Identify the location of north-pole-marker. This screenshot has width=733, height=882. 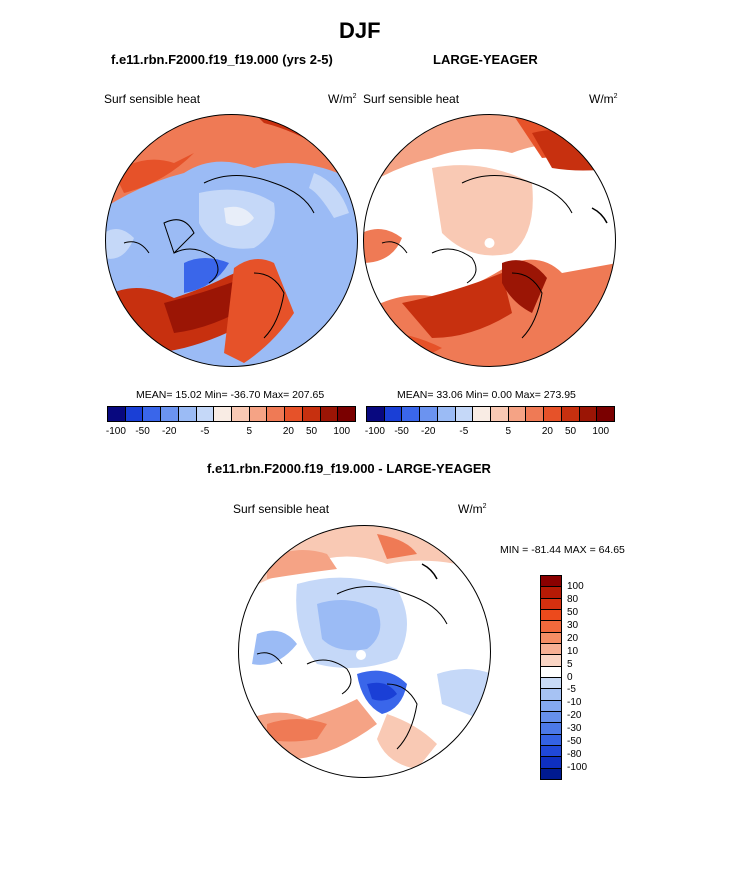
(489, 243).